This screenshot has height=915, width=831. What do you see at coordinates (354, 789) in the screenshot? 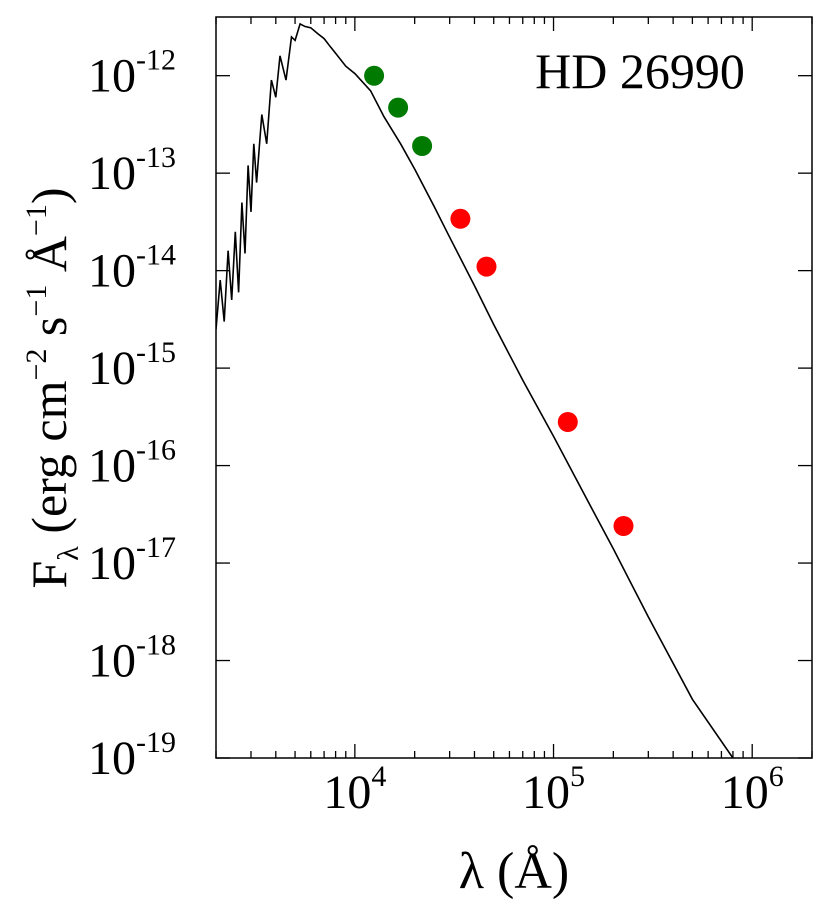
I see `x-tick-label: 10⁴` at bounding box center [354, 789].